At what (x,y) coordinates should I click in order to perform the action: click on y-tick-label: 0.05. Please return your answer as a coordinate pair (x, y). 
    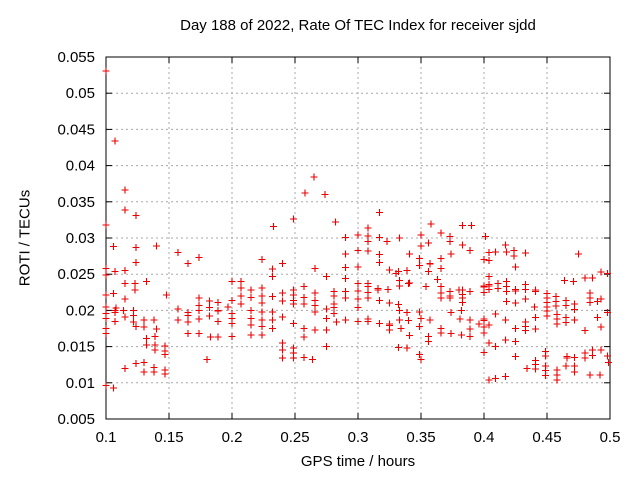
    Looking at the image, I should click on (80, 93).